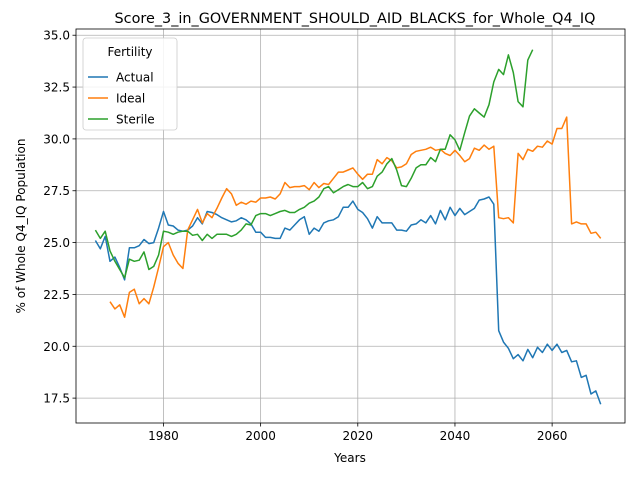  Describe the element at coordinates (349, 458) in the screenshot. I see `x-axis-label: Years` at that location.